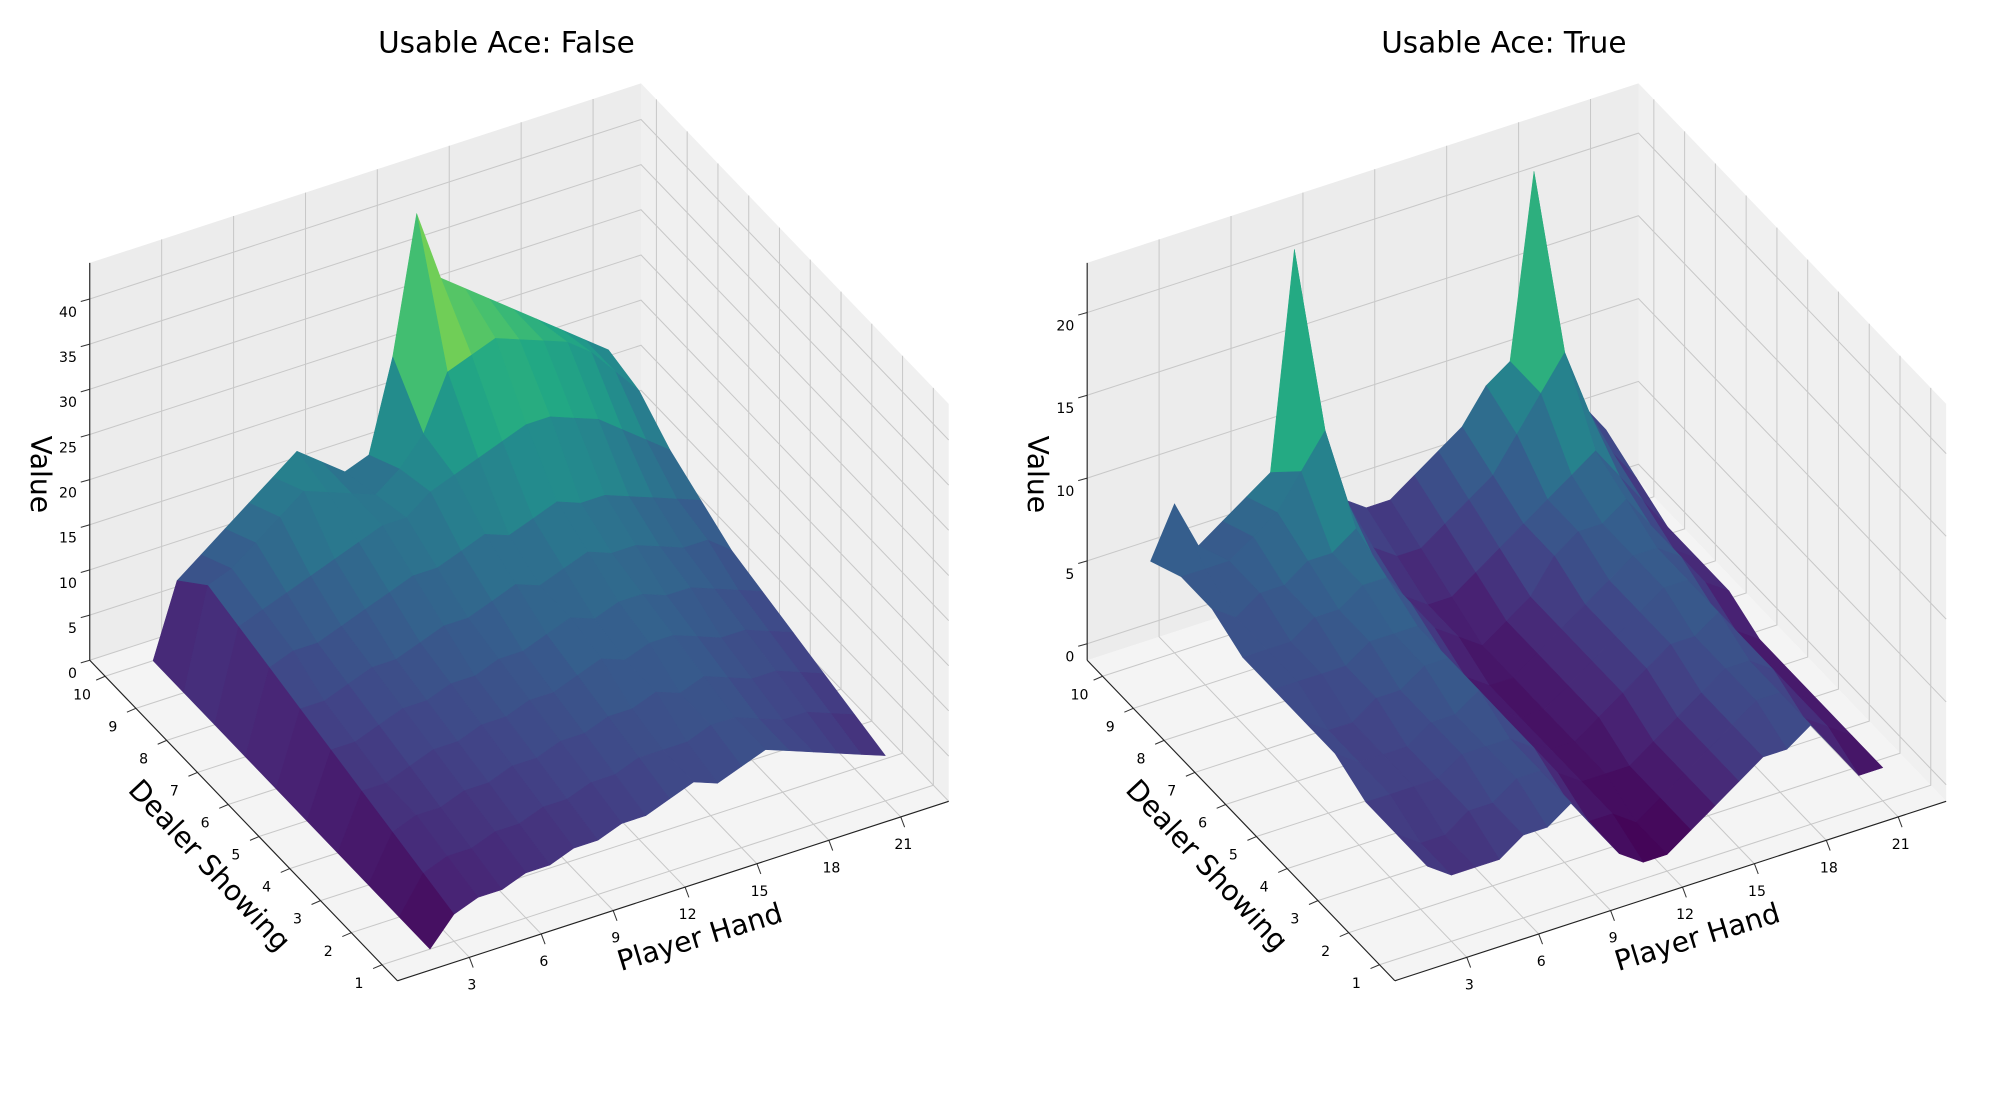 The image size is (2000, 1100). Describe the element at coordinates (68, 313) in the screenshot. I see `z-tick-label: 40` at that location.